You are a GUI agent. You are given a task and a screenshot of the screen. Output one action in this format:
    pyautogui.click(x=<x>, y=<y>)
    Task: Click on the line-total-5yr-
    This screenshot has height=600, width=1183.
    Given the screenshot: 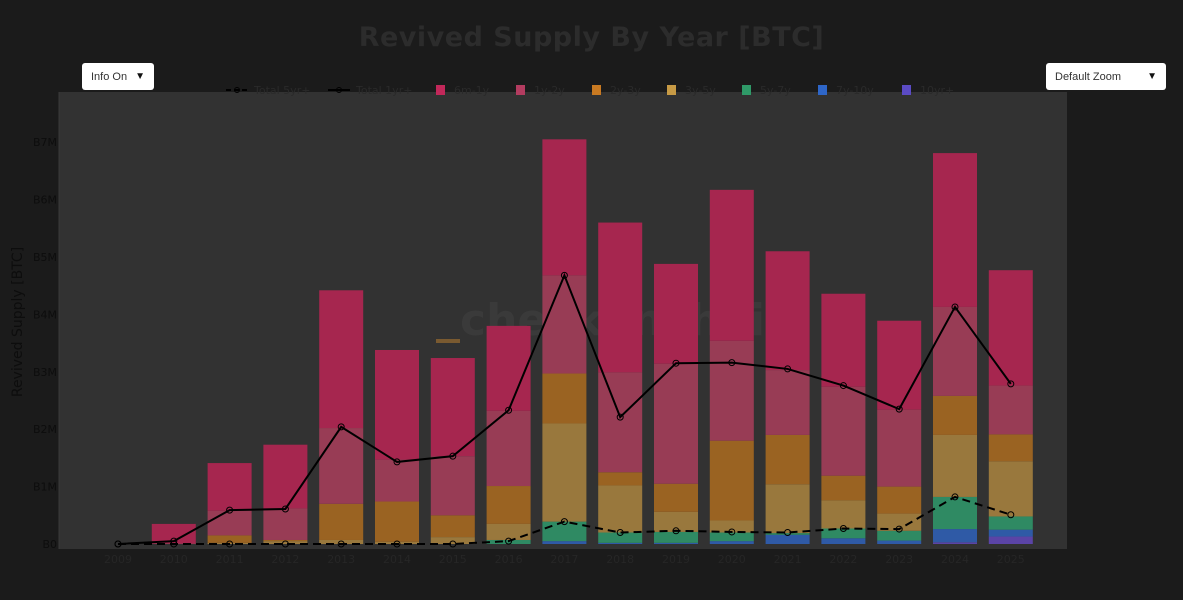 What is the action you would take?
    pyautogui.click(x=565, y=520)
    